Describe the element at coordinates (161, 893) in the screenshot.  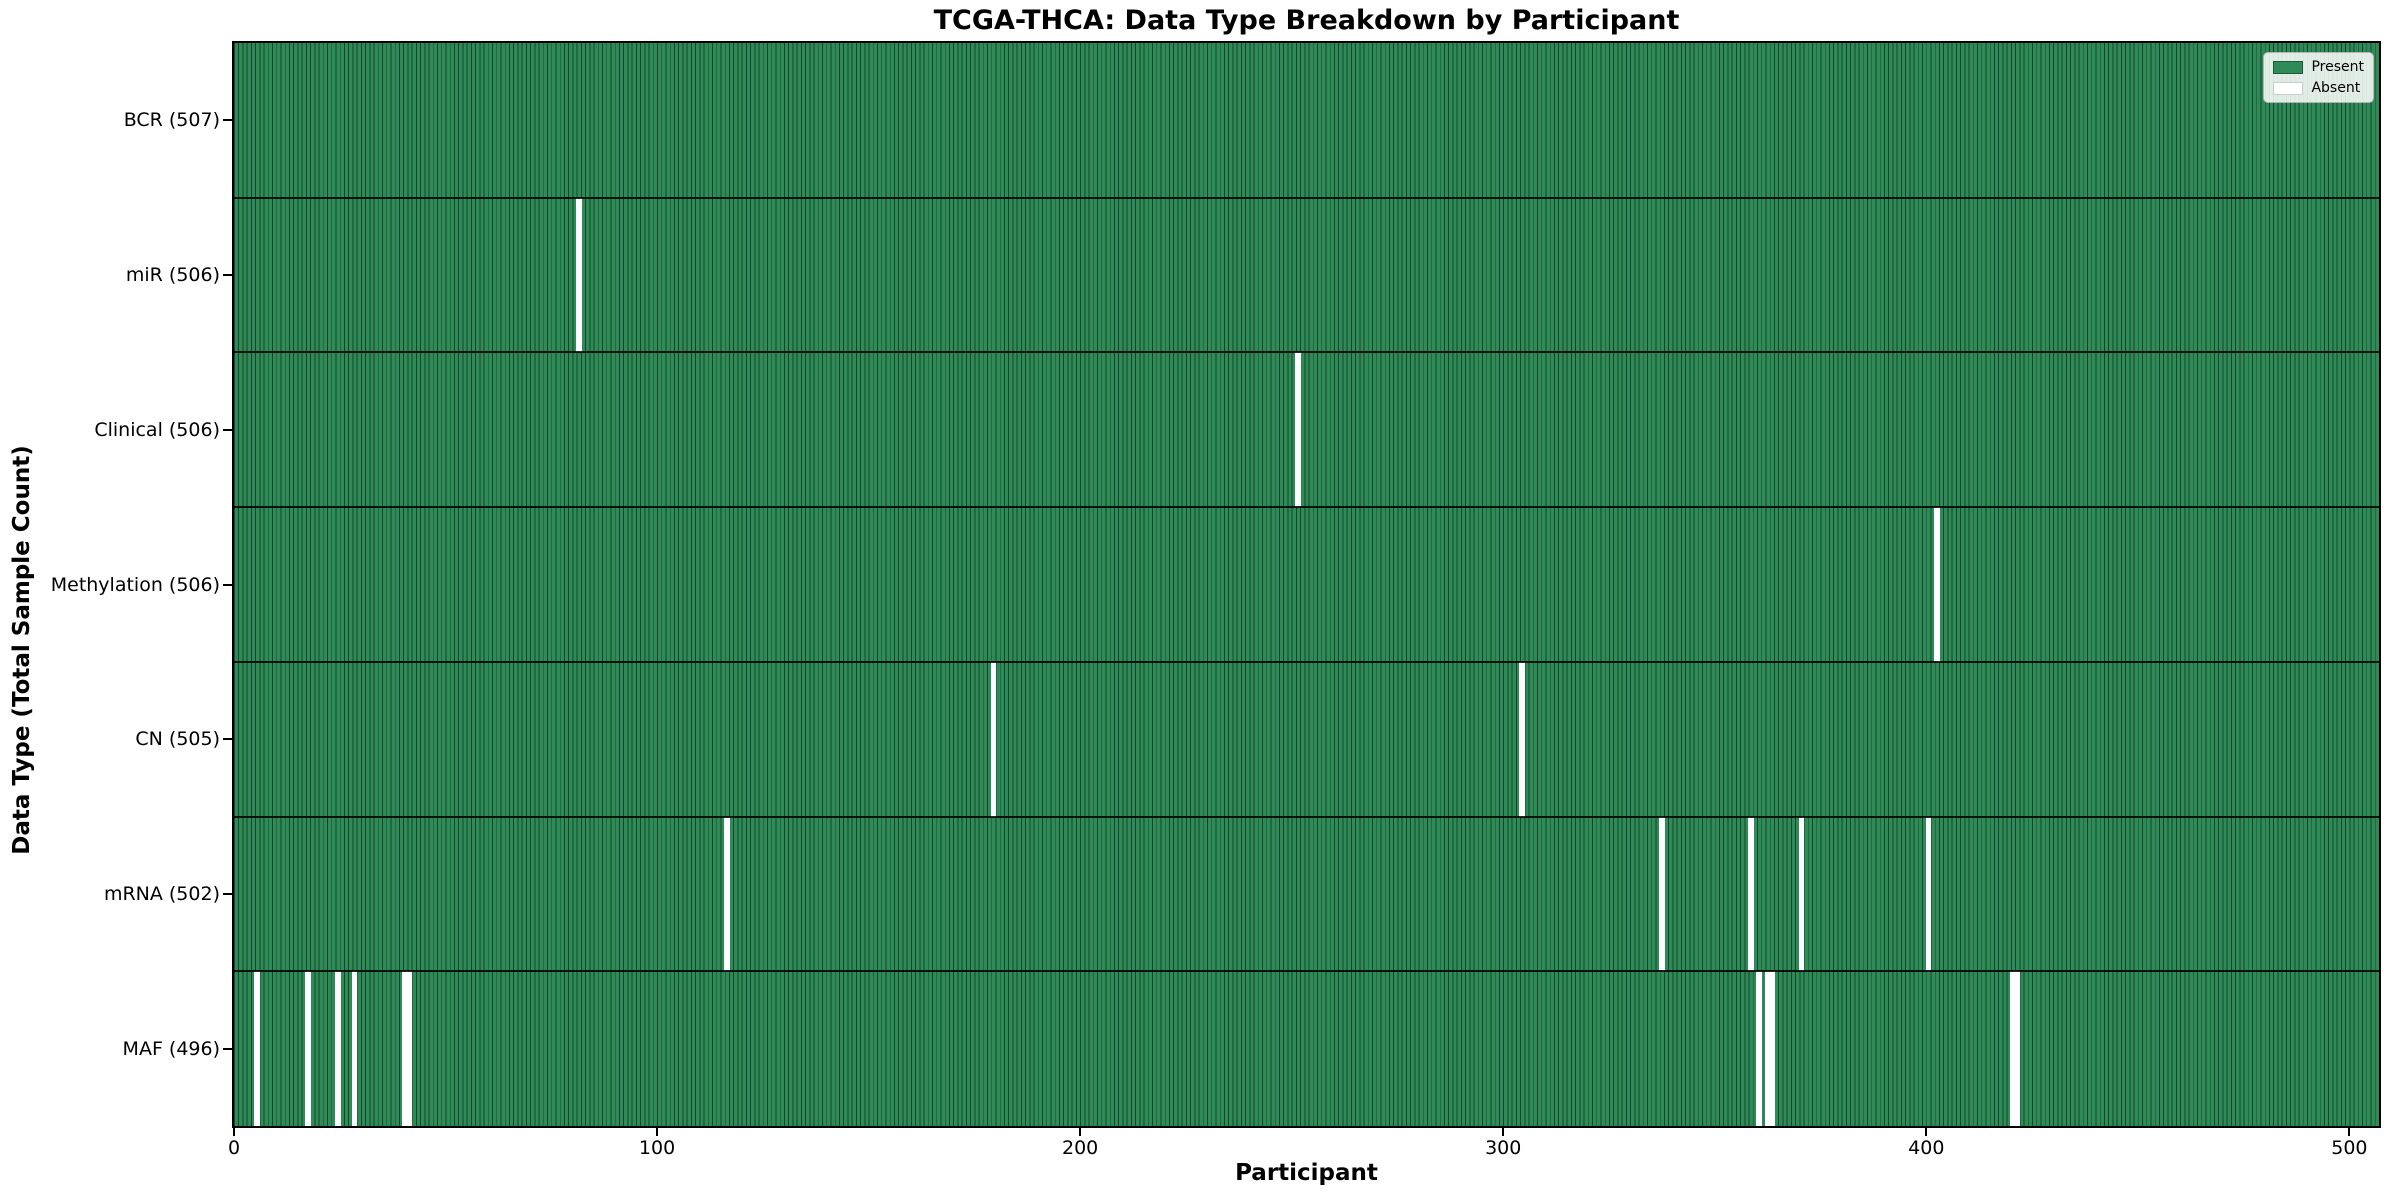
I see `y-tick-label: mRNA (502)` at that location.